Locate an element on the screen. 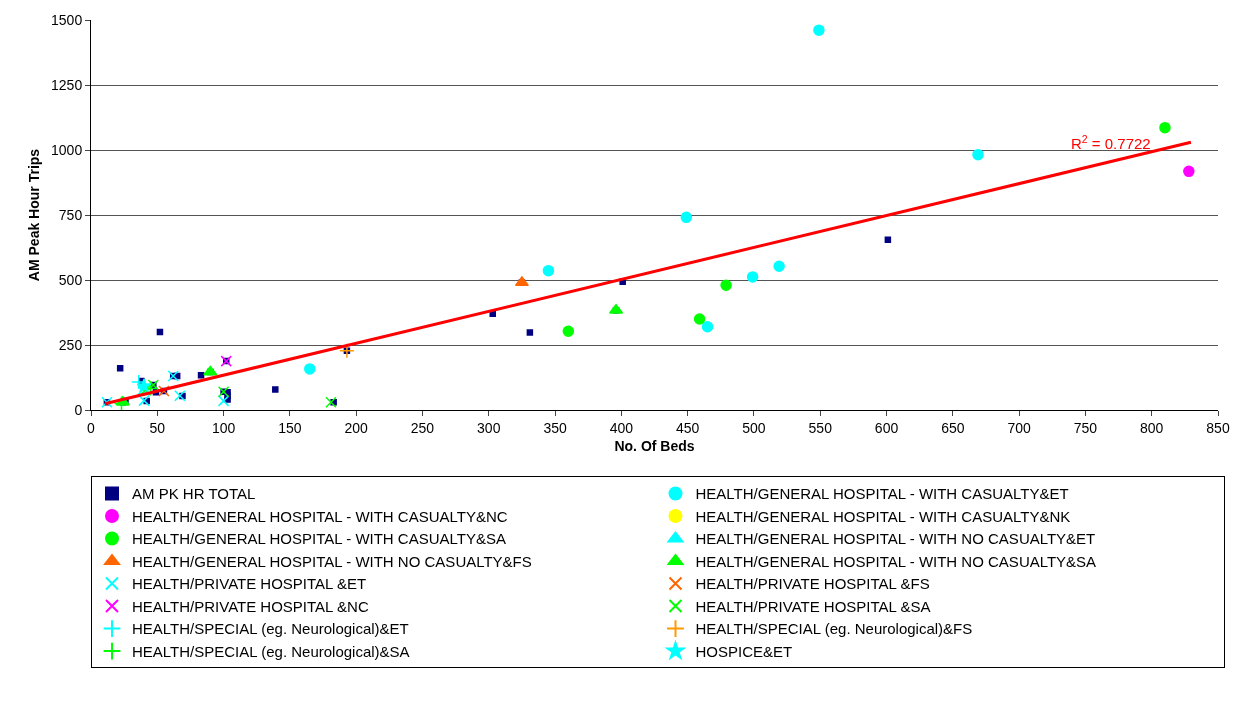 Image resolution: width=1242 pixels, height=713 pixels. y-tick-label: 1000 is located at coordinates (67, 149).